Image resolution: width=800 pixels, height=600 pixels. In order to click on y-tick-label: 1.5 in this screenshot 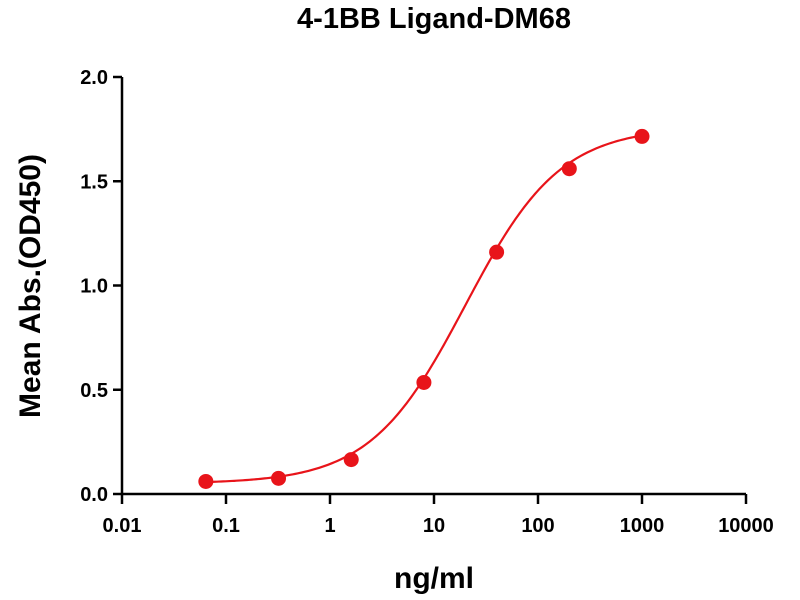, I will do `click(94, 182)`.